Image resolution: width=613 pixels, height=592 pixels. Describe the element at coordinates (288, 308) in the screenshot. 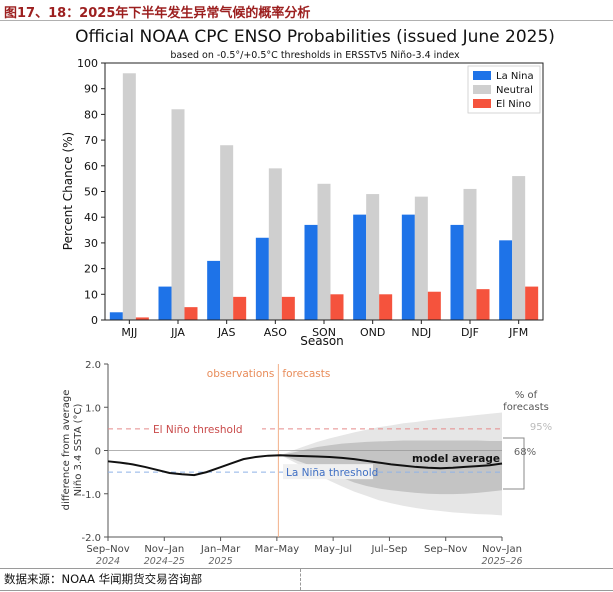

I see `bar-el-nino-ASO` at that location.